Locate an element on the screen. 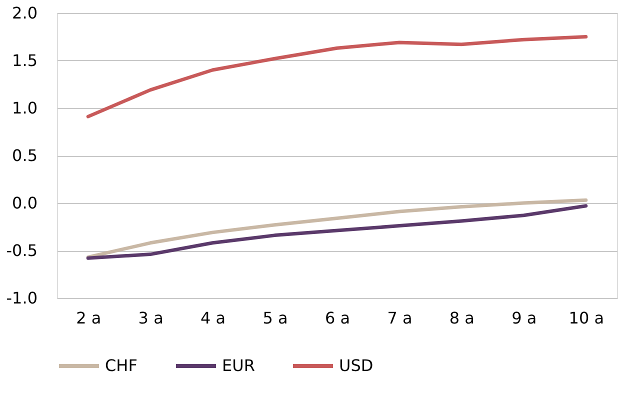 This screenshot has height=419, width=643. x-tick-label: 3 a is located at coordinates (151, 318).